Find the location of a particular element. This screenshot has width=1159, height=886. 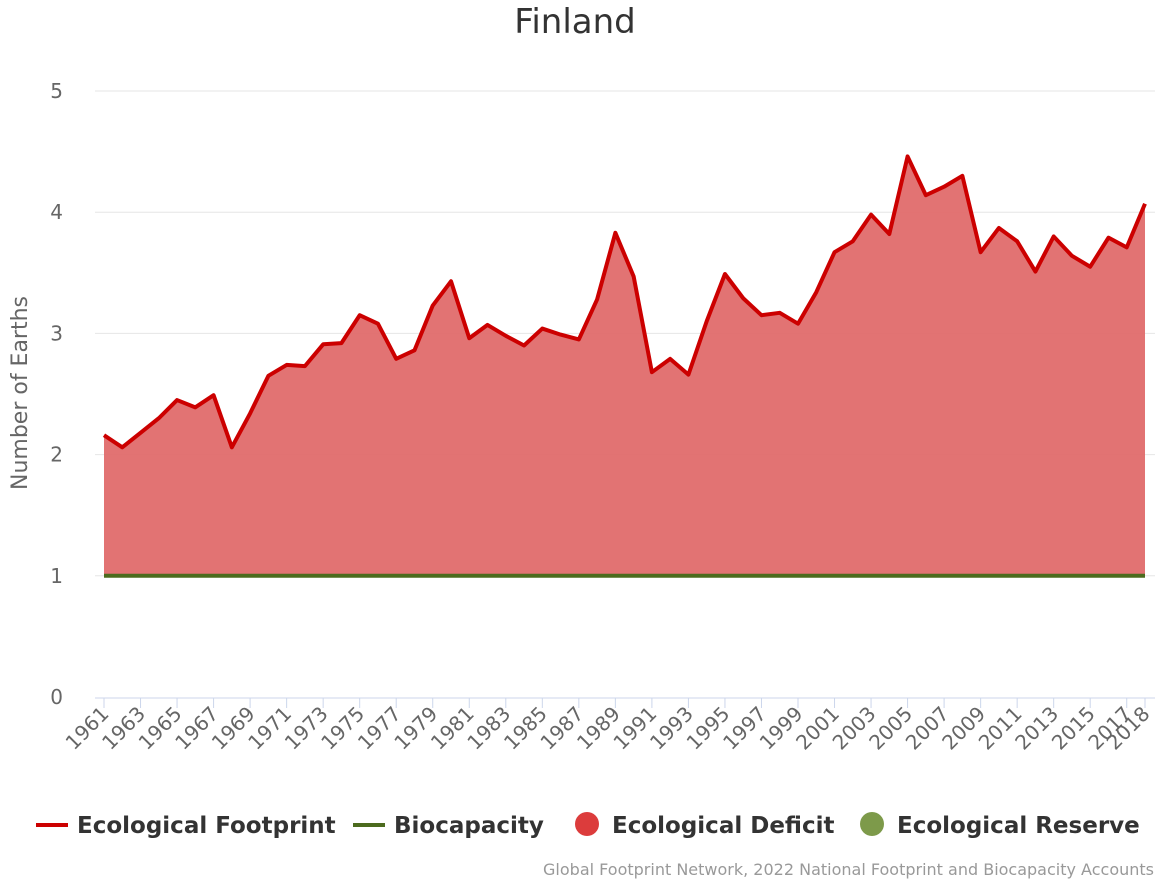

y-tick-label: 4 is located at coordinates (56, 212).